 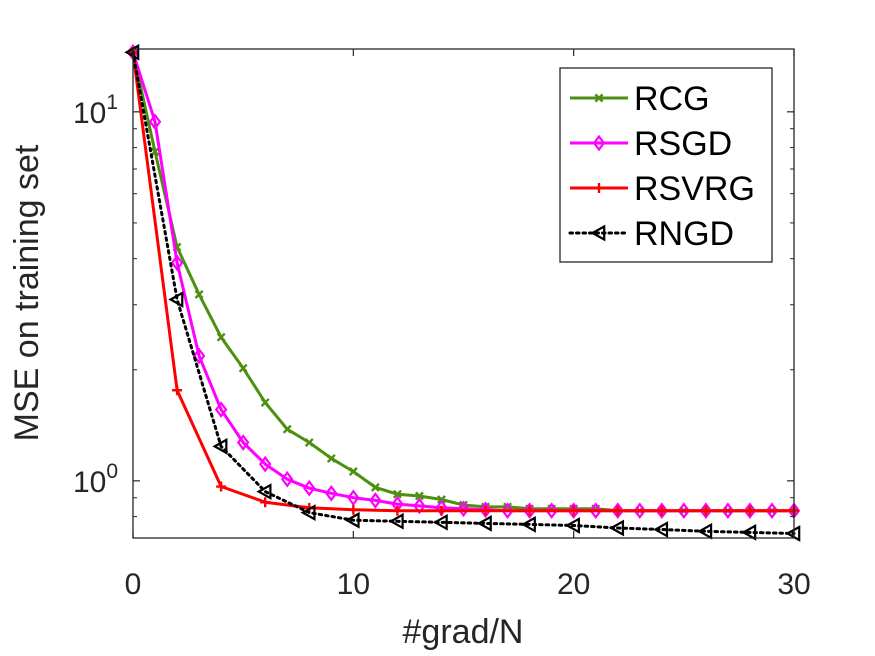 What do you see at coordinates (95, 479) in the screenshot?
I see `y-tick-label: 10⁰` at bounding box center [95, 479].